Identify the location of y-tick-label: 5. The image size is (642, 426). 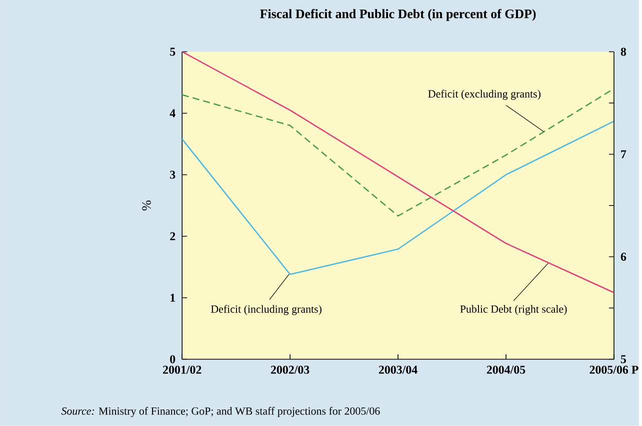
(173, 52).